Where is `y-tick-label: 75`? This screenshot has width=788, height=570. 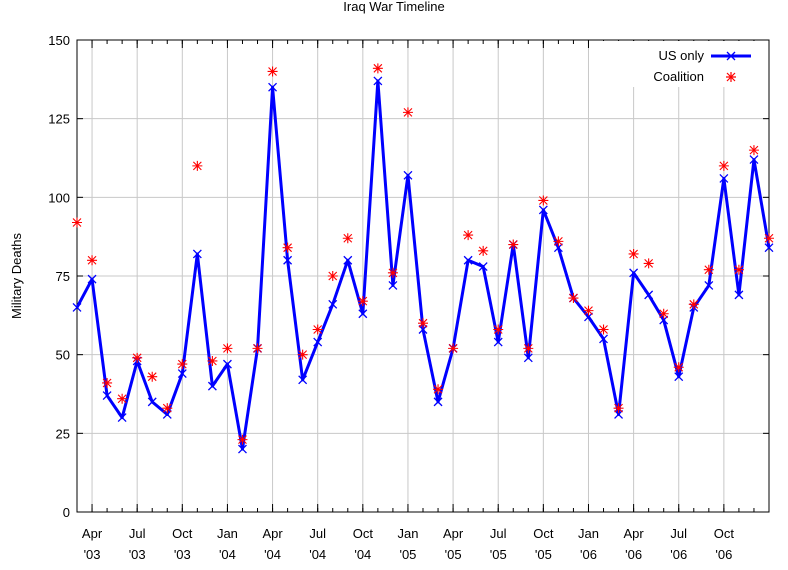 y-tick-label: 75 is located at coordinates (63, 276).